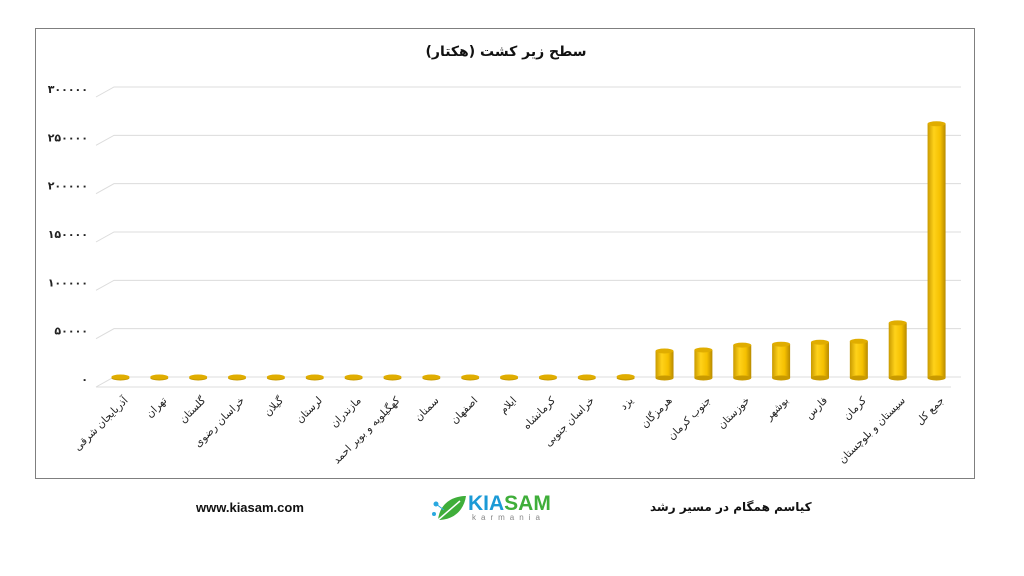 This screenshot has width=1024, height=576. I want to click on y-tick-label: ۱۵۰۰۰۰, so click(68, 234).